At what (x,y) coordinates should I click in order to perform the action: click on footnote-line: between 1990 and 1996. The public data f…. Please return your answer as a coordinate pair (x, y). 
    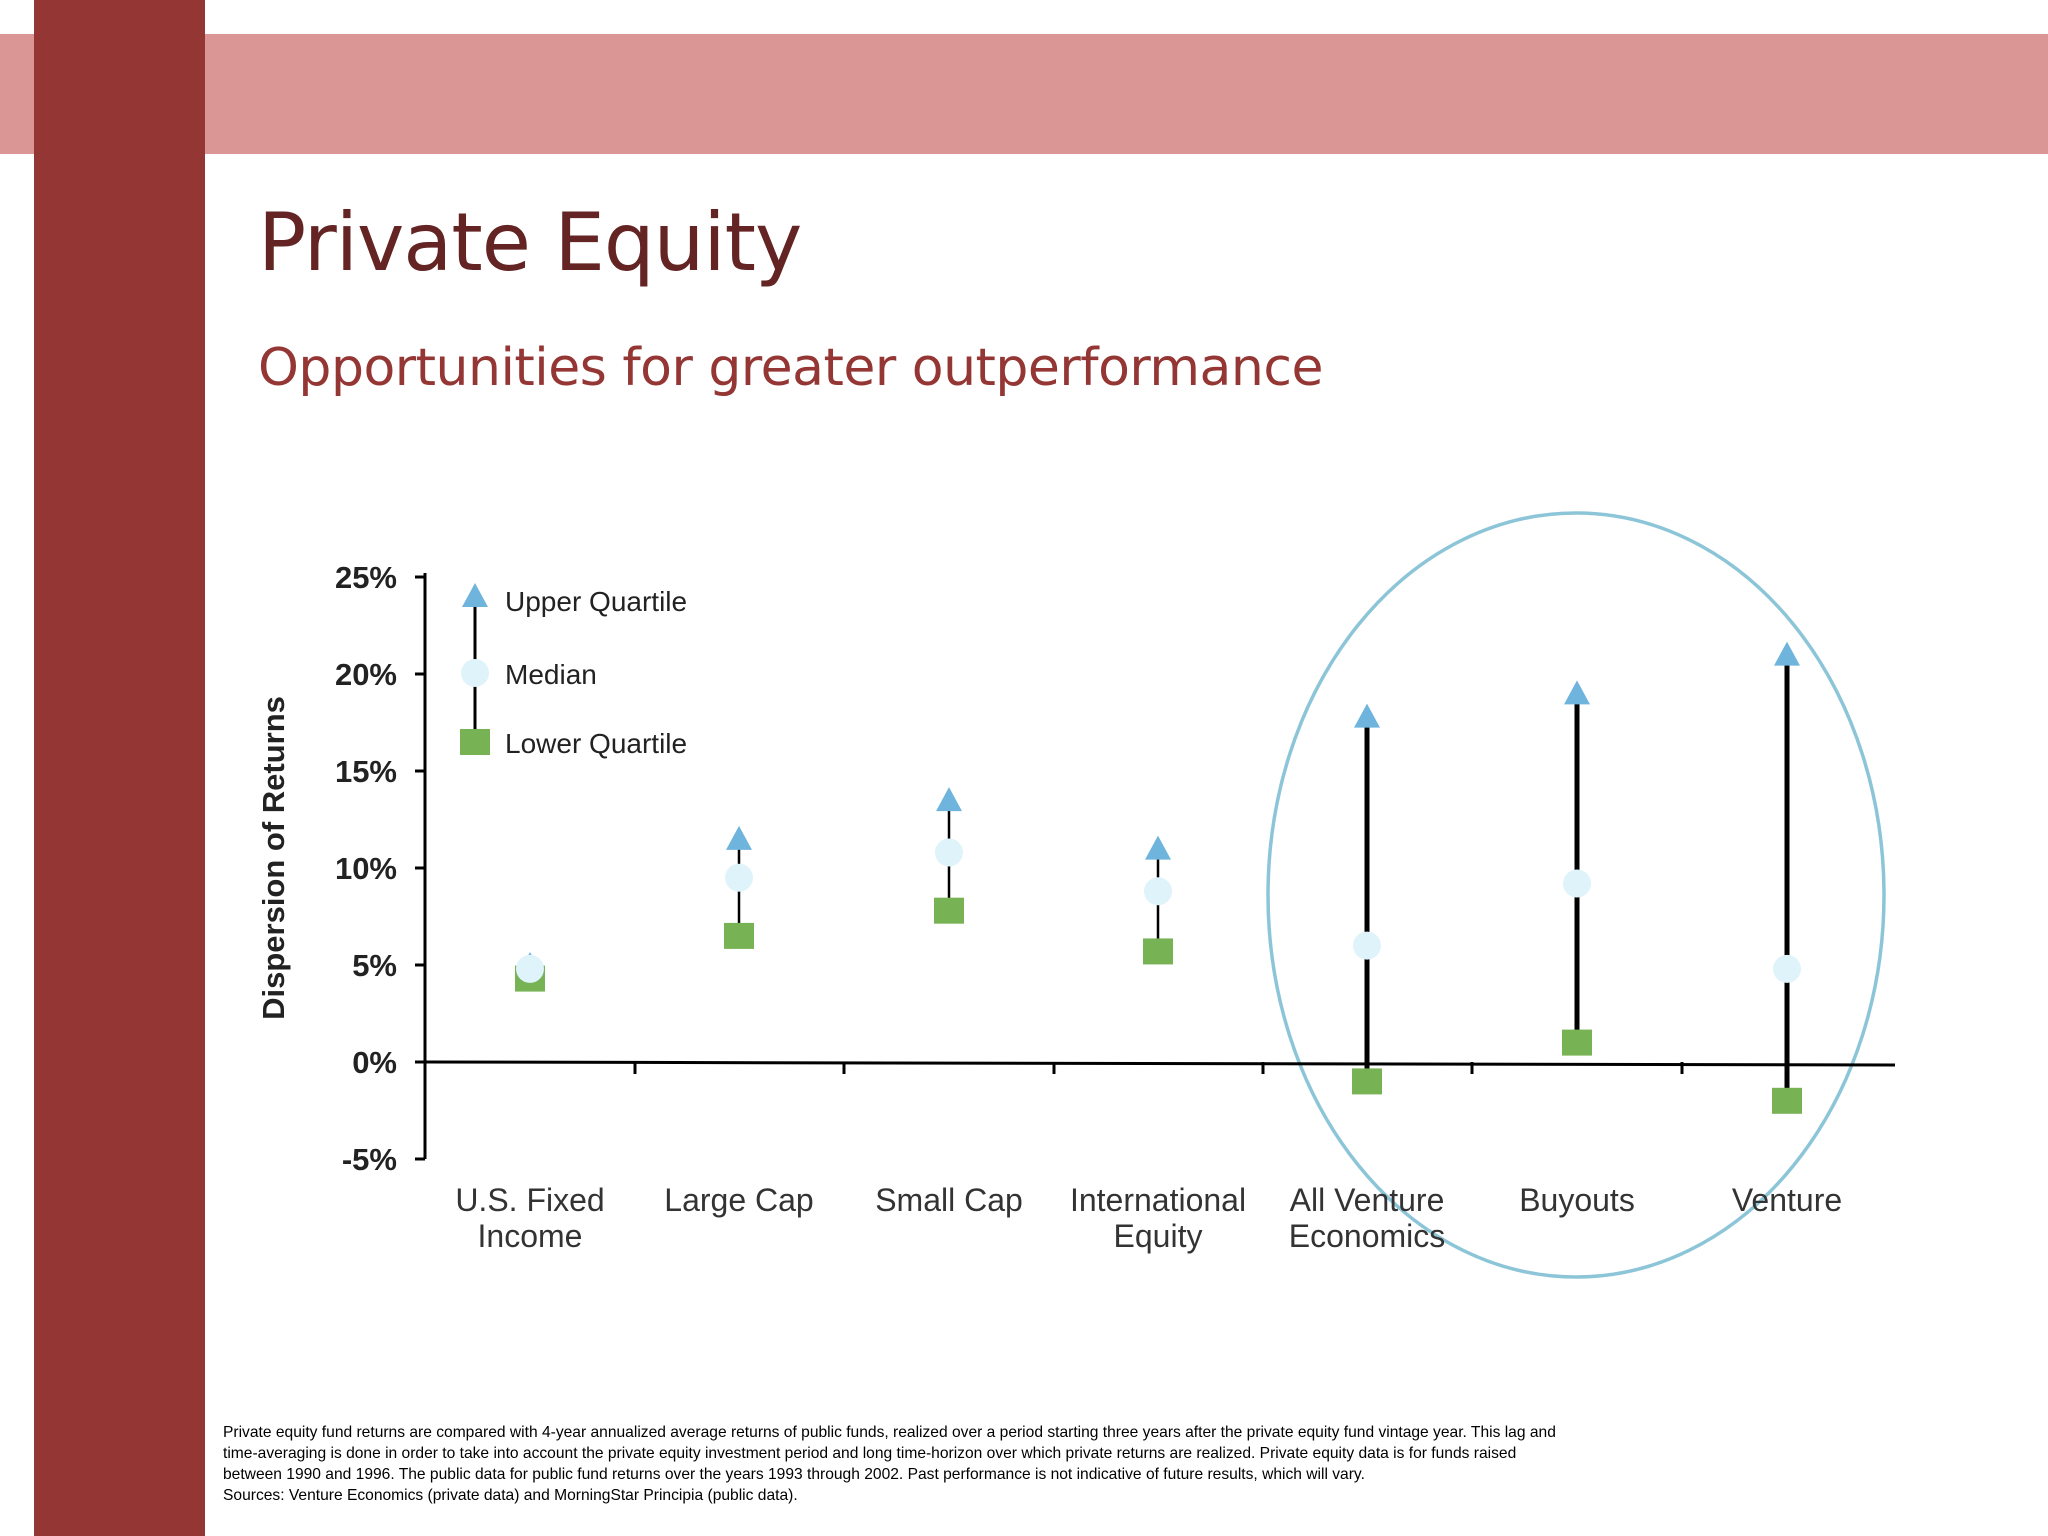
    Looking at the image, I should click on (794, 1474).